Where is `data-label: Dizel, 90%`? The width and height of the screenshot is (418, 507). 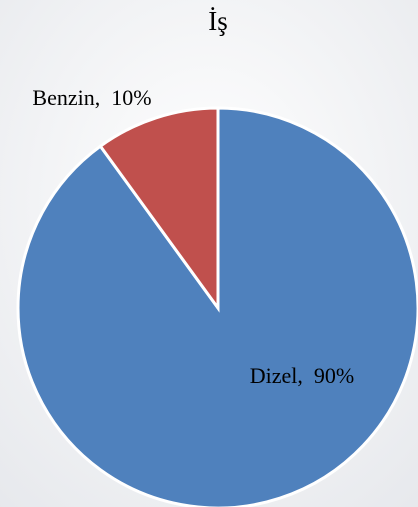
data-label: Dizel, 90% is located at coordinates (302, 375).